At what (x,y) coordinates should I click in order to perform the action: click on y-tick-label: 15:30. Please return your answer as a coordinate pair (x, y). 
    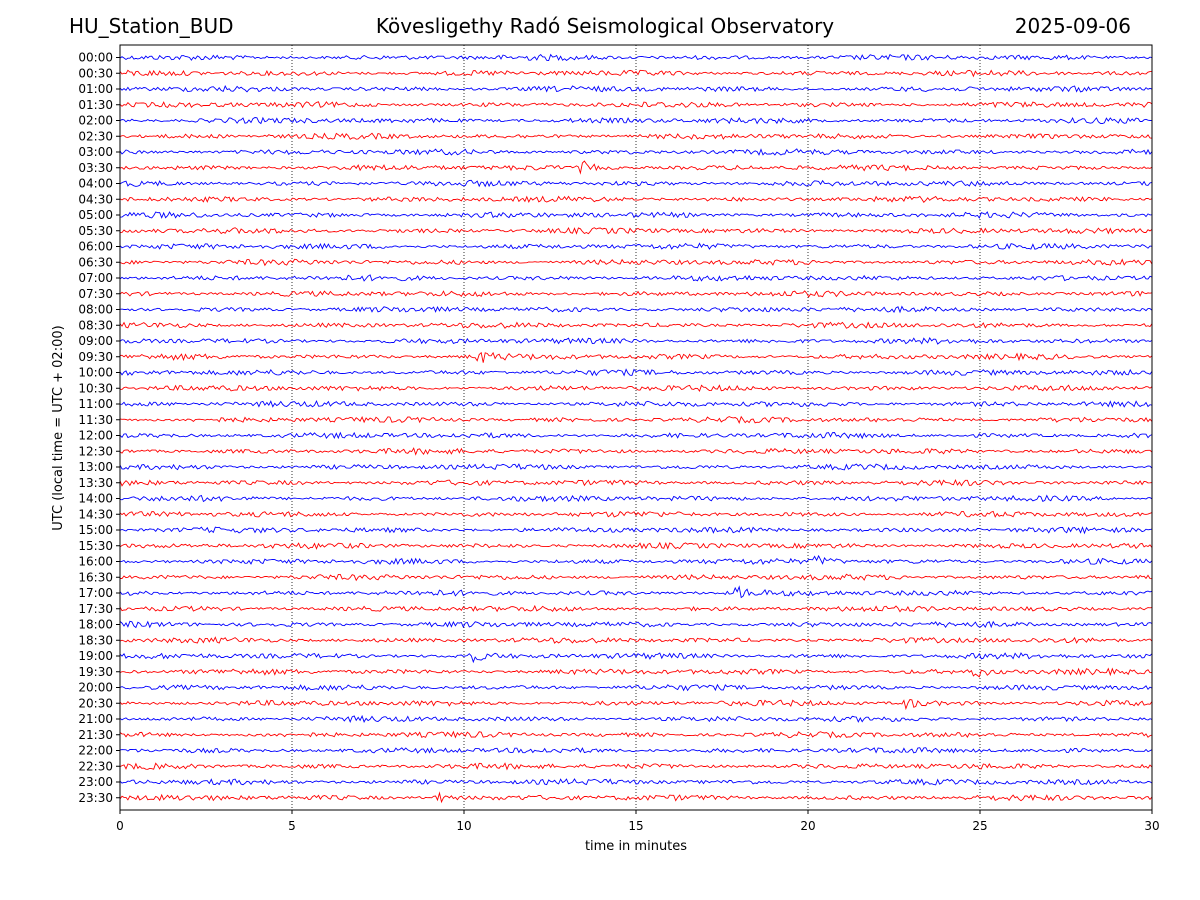
    Looking at the image, I should click on (95, 546).